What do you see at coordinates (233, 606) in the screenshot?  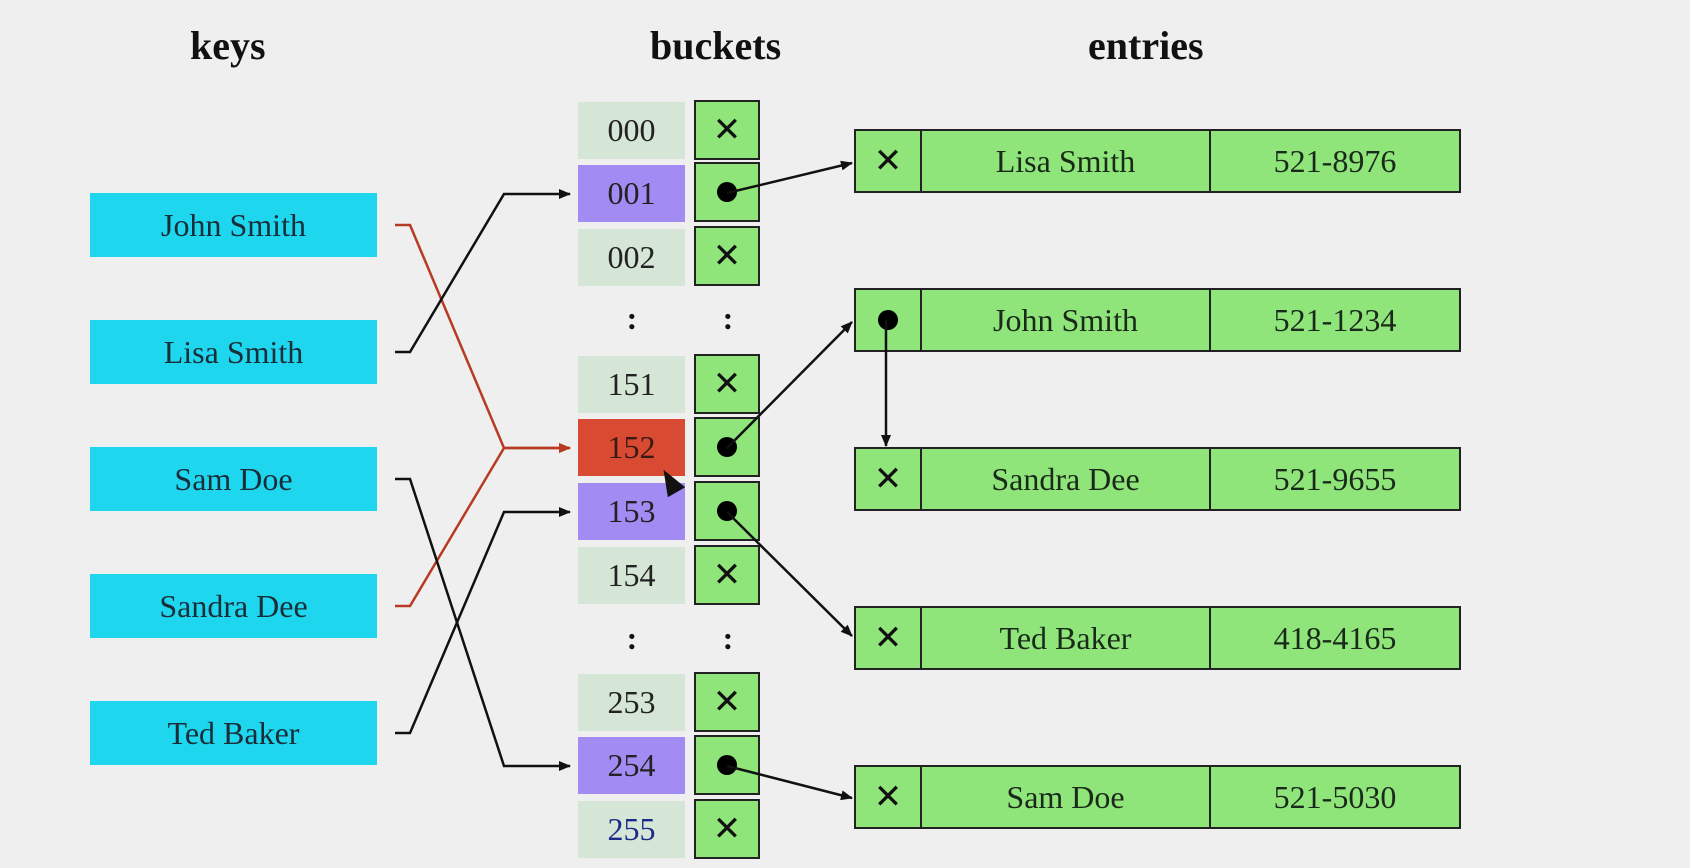 I see `key-sandra-dee: Sandra Dee` at bounding box center [233, 606].